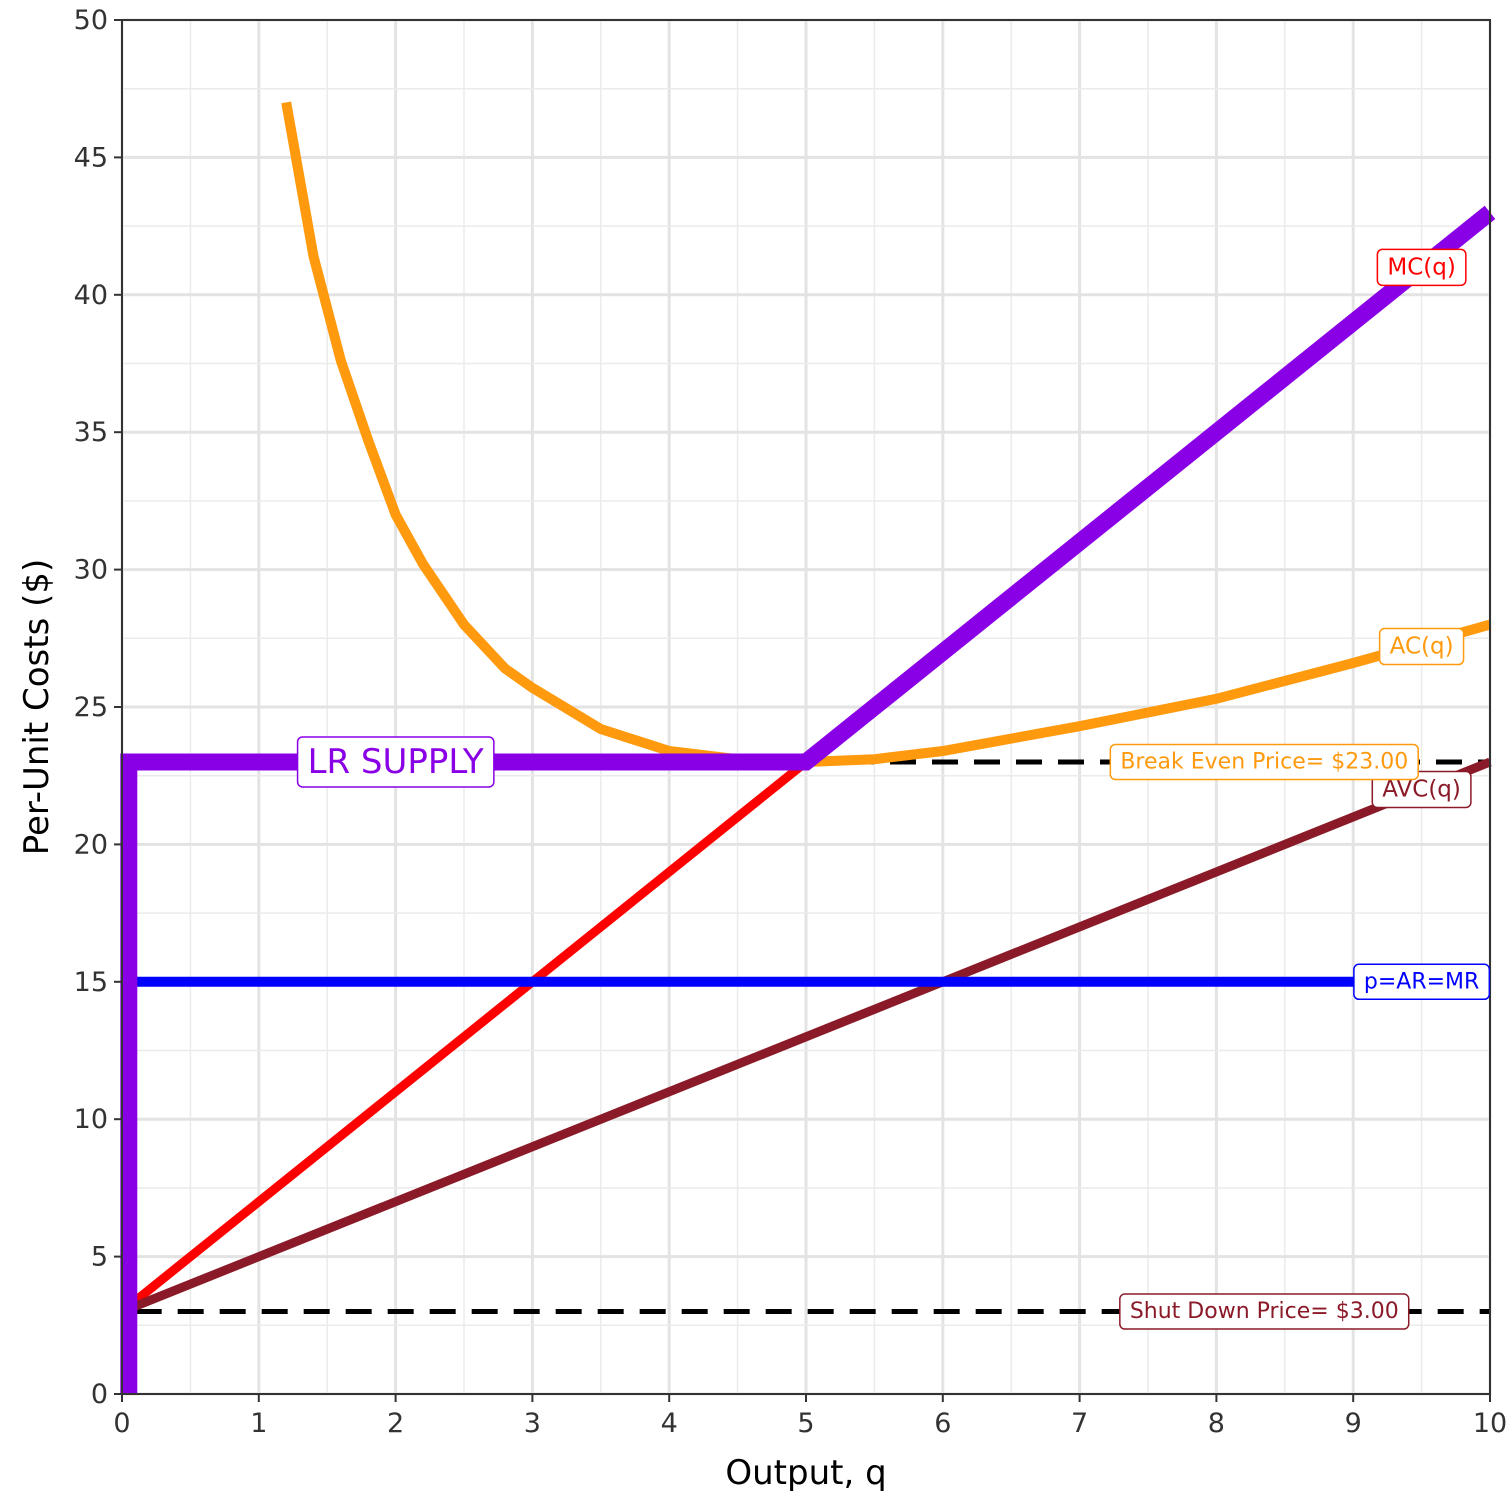 The width and height of the screenshot is (1512, 1512). I want to click on p-ar-mr-label: p=AR=MR, so click(1422, 982).